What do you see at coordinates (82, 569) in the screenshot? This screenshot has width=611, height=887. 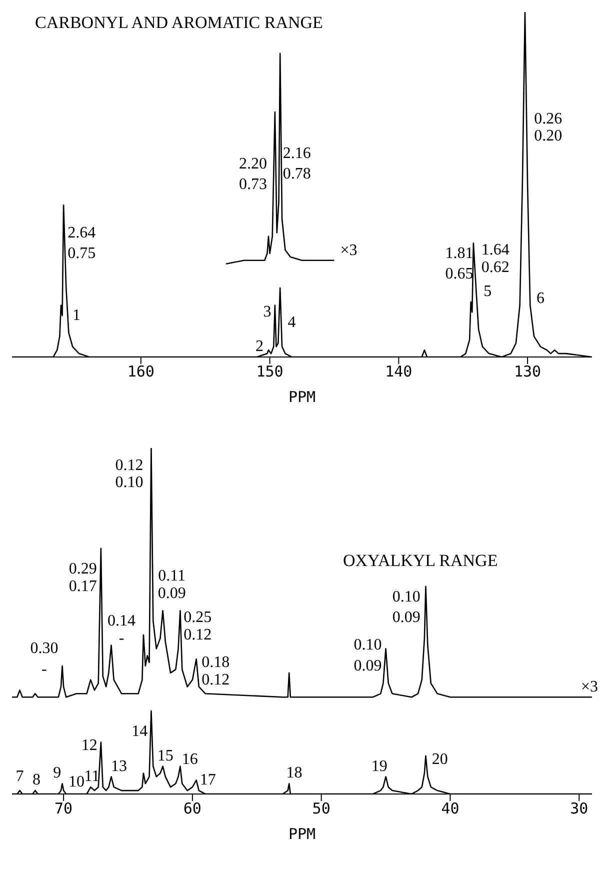 I see `annotation: 0.29` at bounding box center [82, 569].